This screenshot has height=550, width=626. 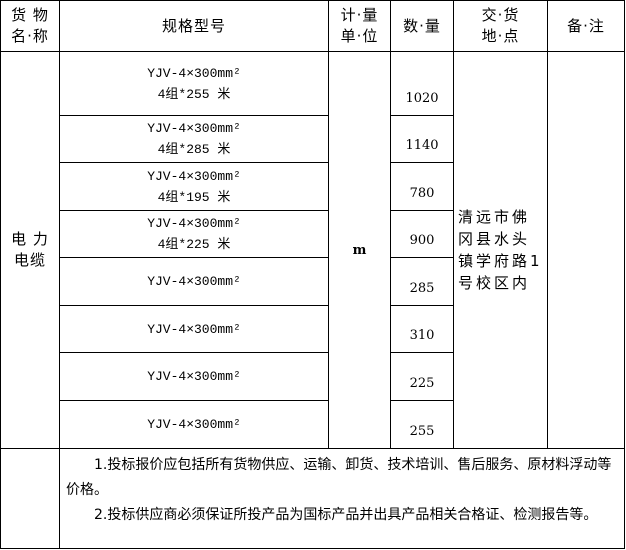 What do you see at coordinates (194, 244) in the screenshot?
I see `spec-detail: 4组*225 米` at bounding box center [194, 244].